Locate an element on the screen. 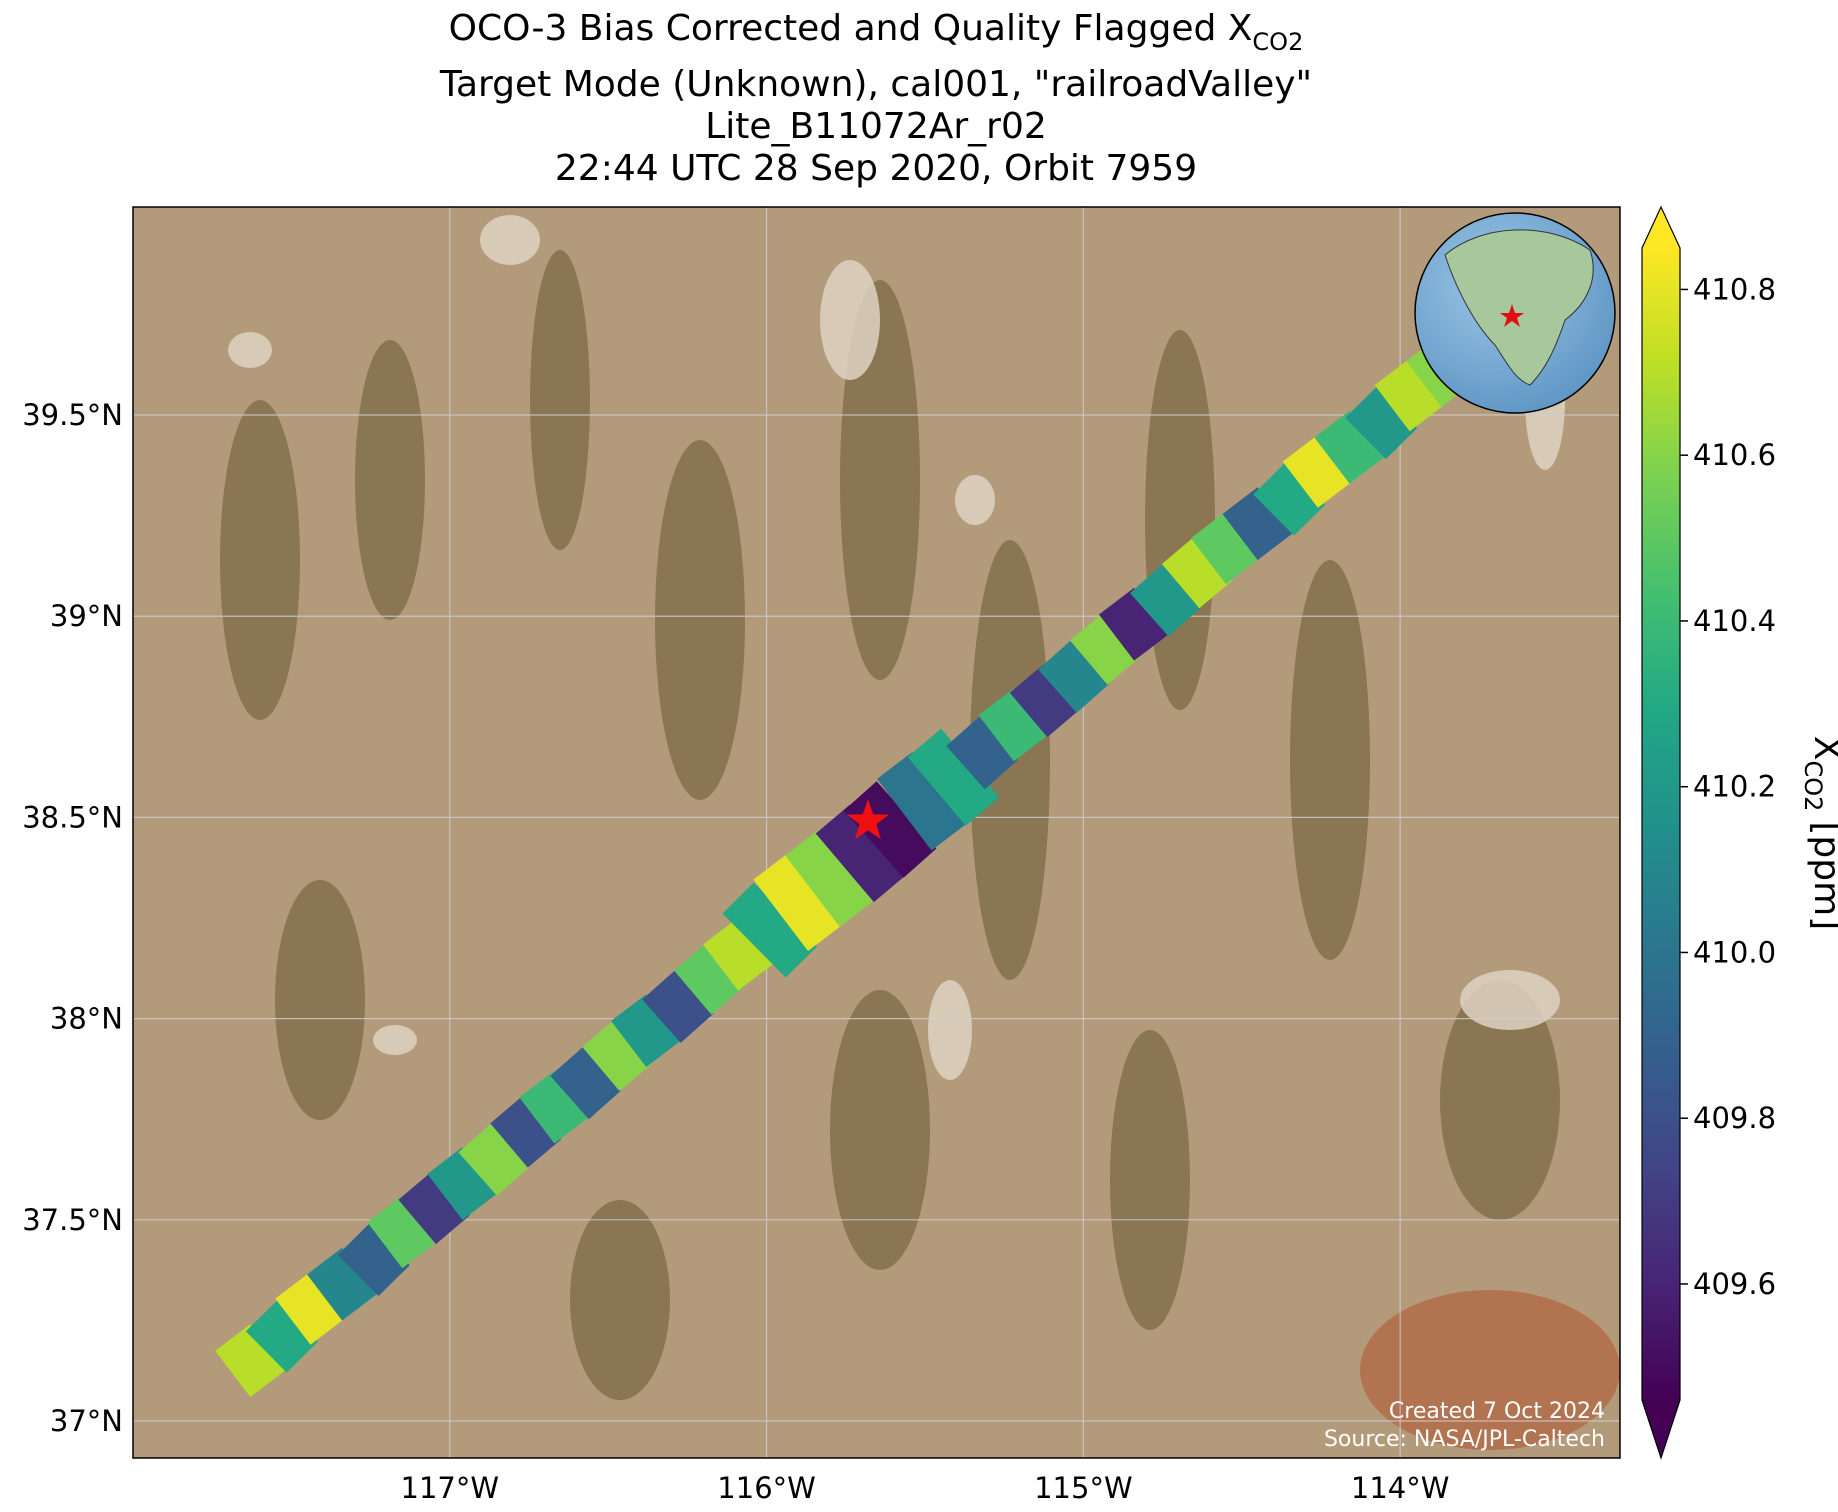  colorbar-tick-label: 409.6 is located at coordinates (1734, 1284).